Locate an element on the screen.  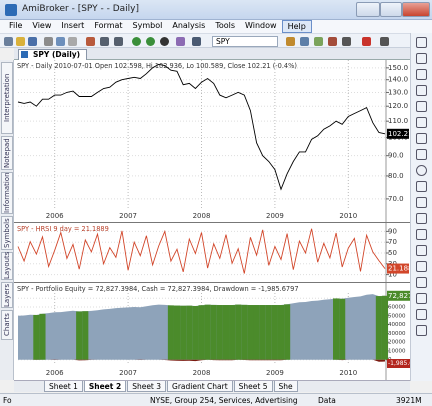
side-tab: Layers is located at coordinates (7, 295).